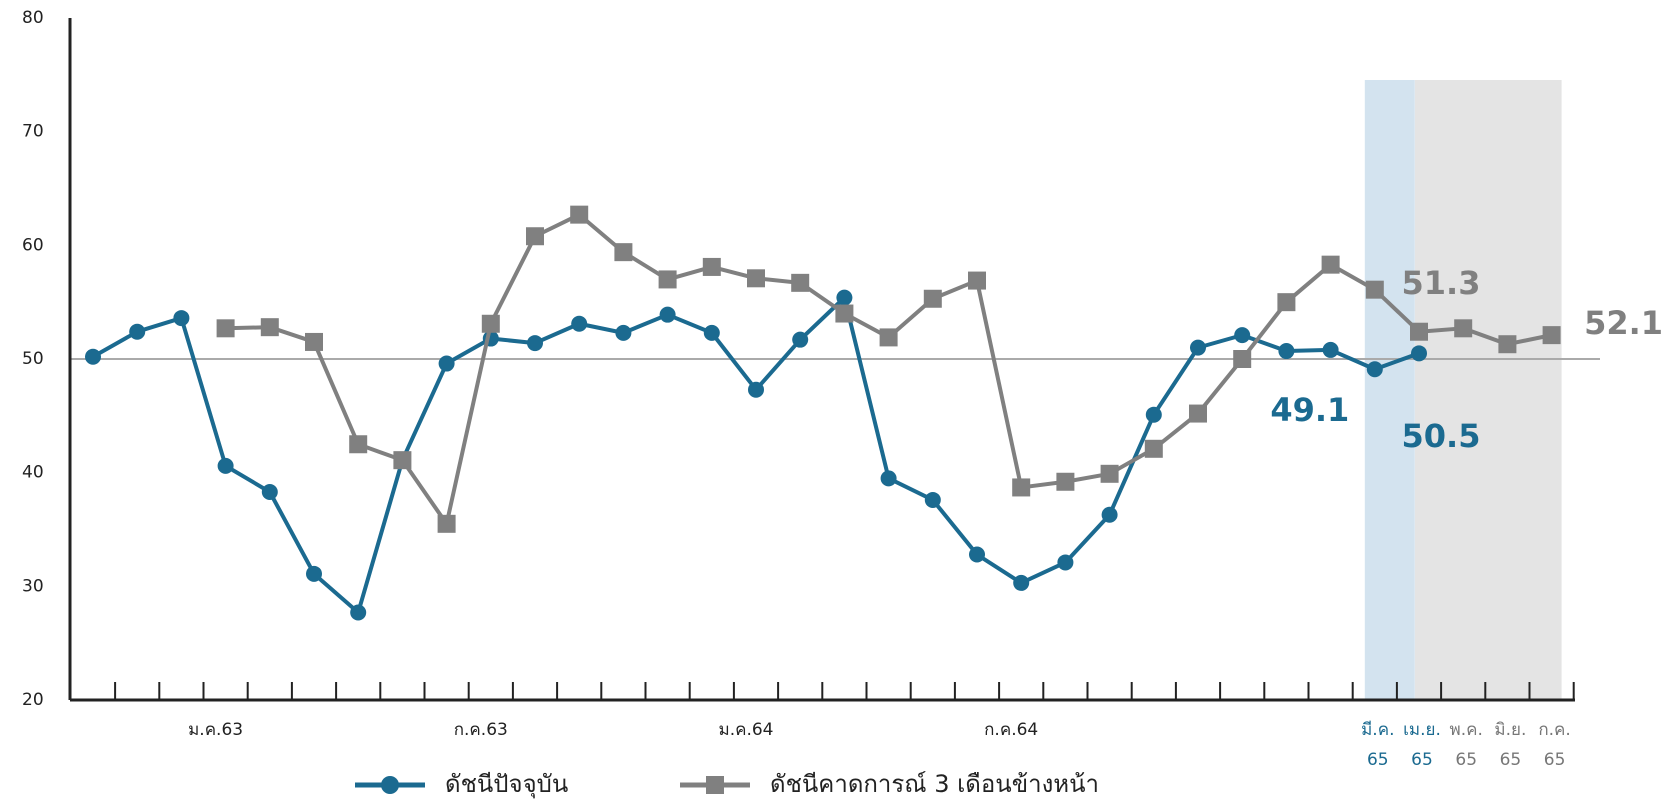 The image size is (1668, 810). What do you see at coordinates (1011, 730) in the screenshot?
I see `x-tick-label: ก.ค.64` at bounding box center [1011, 730].